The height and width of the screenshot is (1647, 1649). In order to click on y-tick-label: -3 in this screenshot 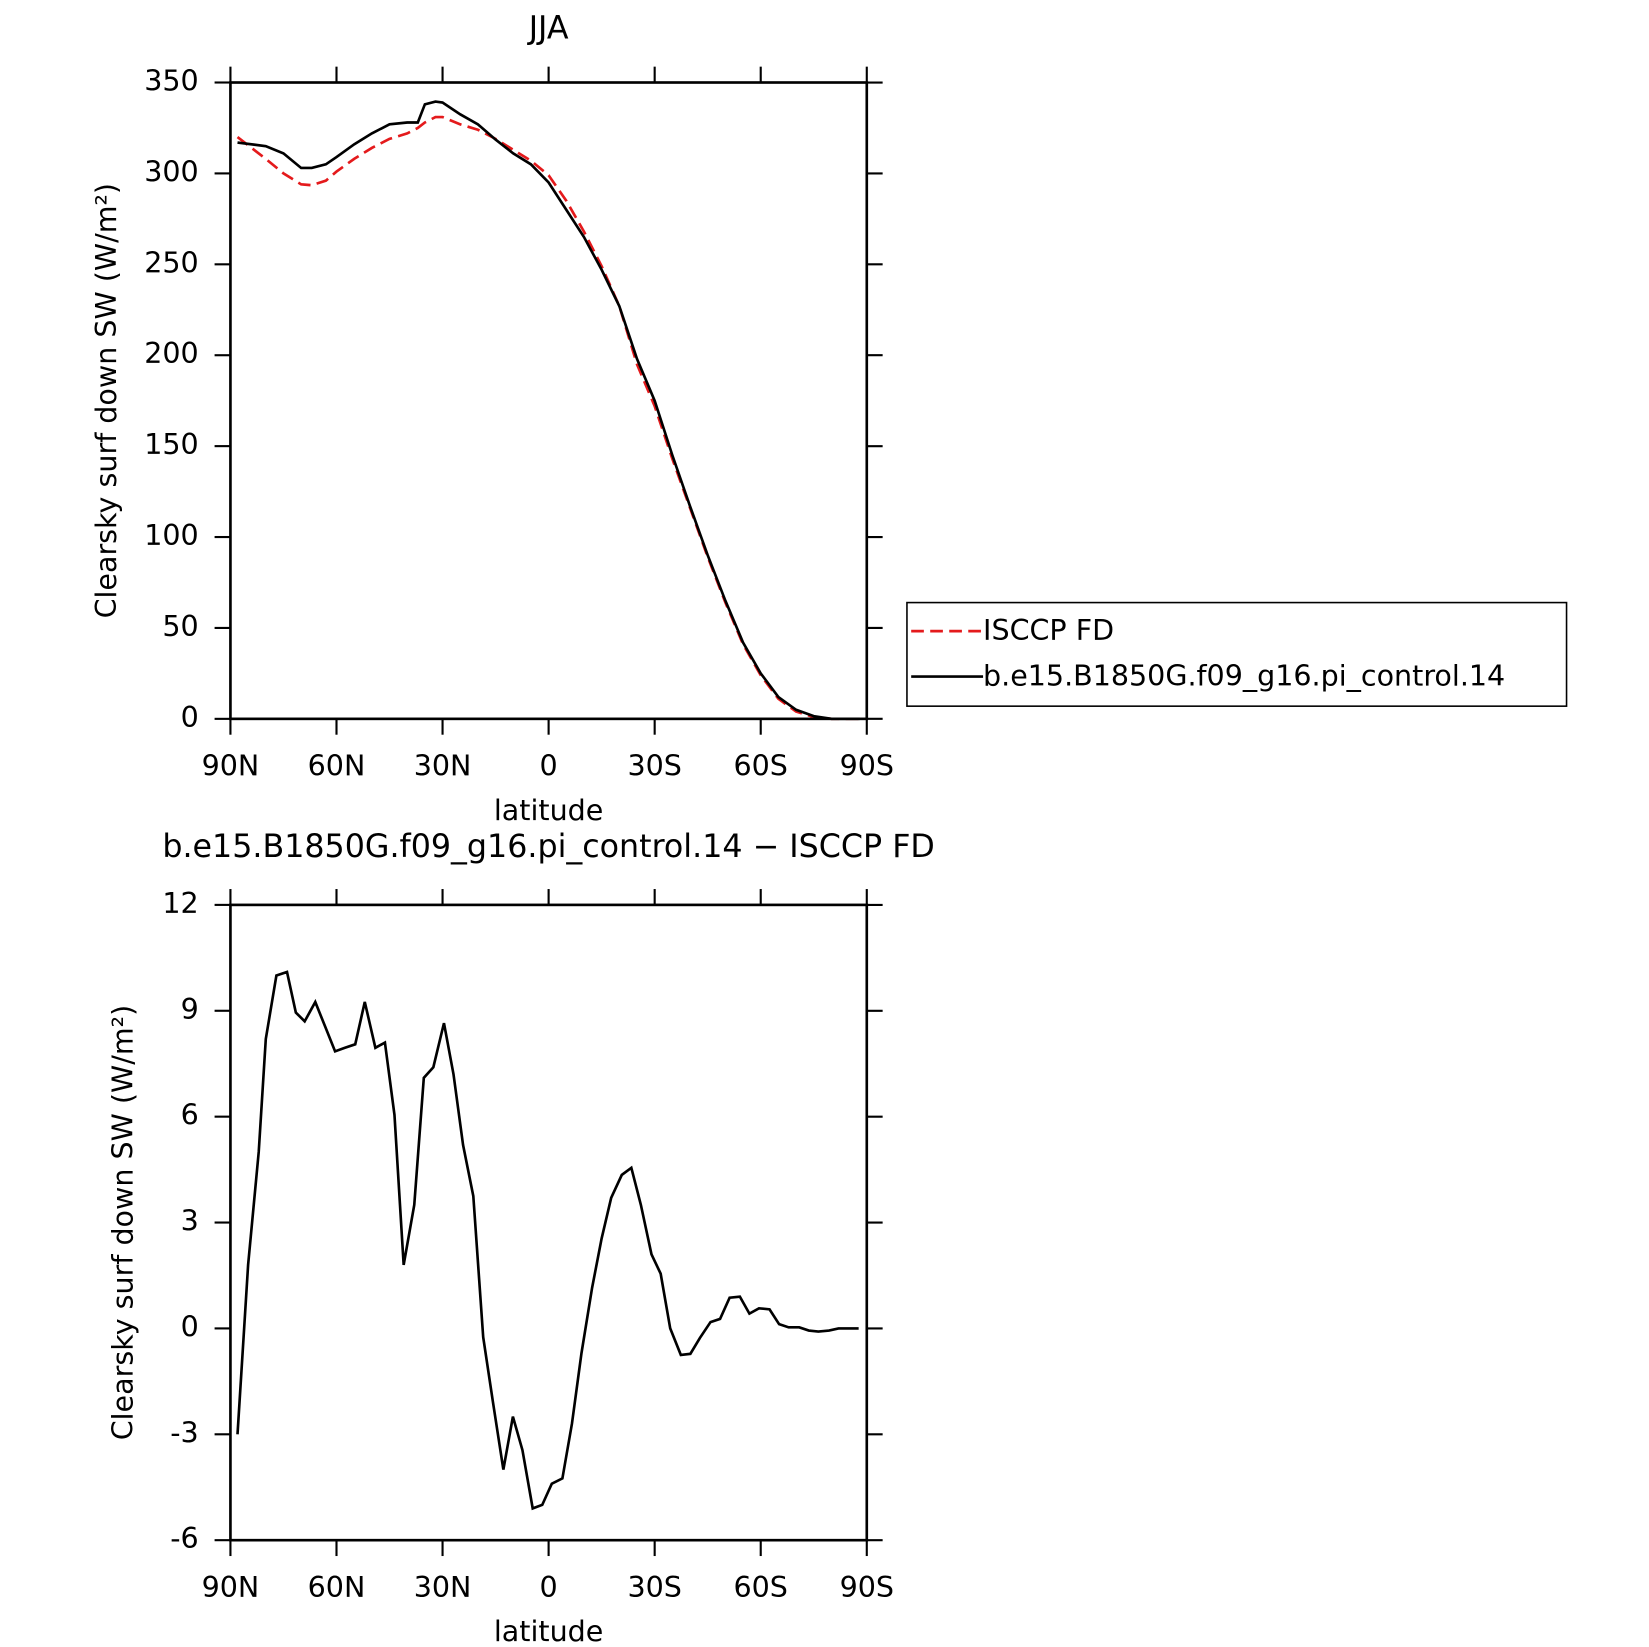, I will do `click(184, 1432)`.